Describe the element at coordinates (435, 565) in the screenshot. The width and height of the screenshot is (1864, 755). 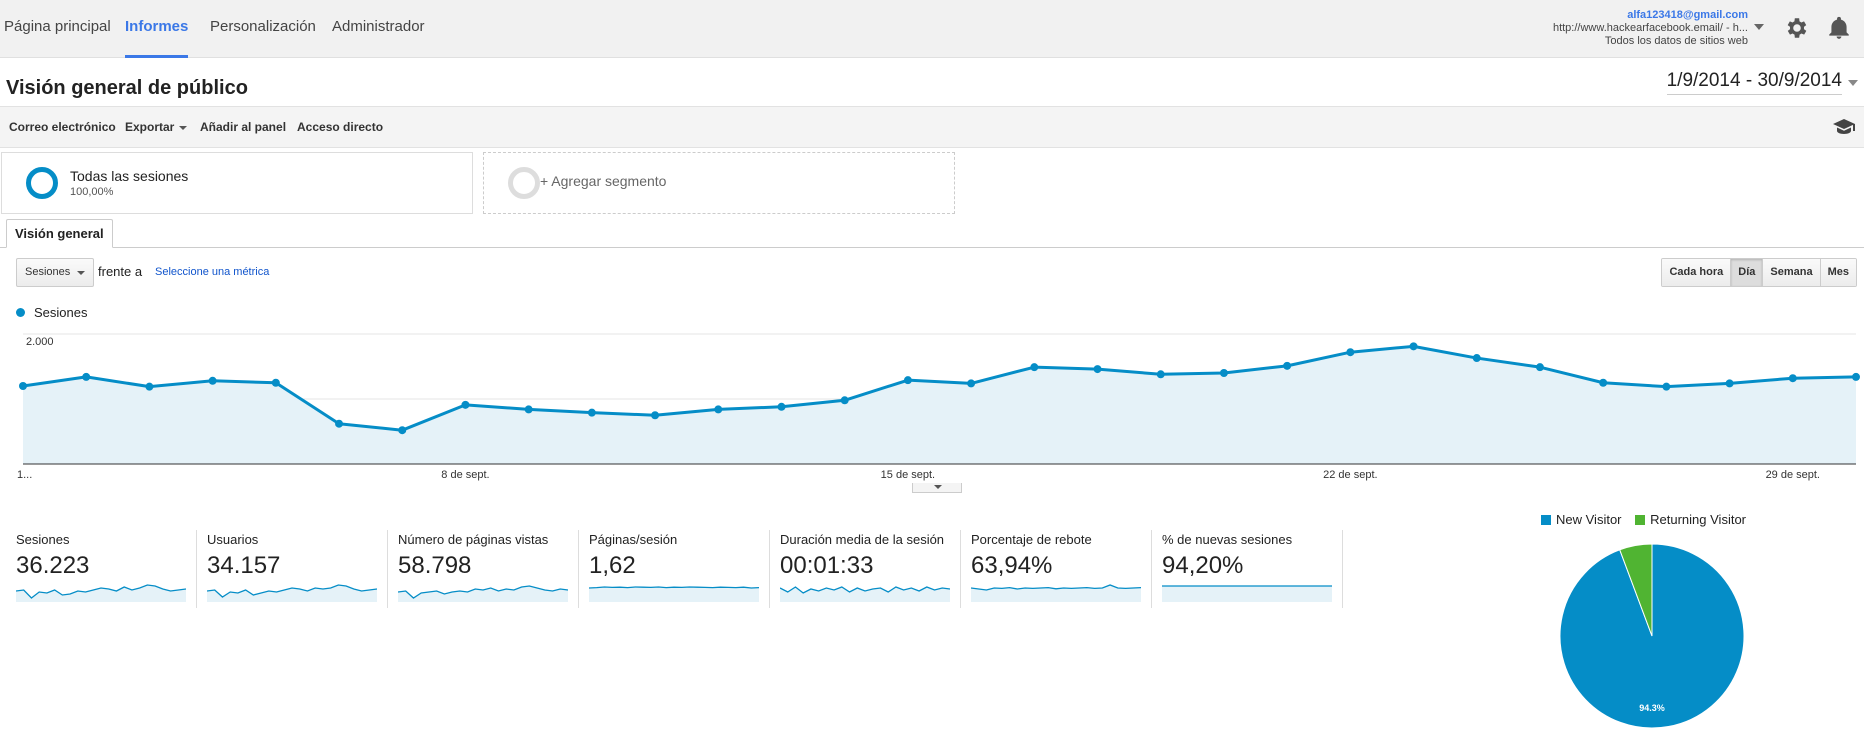
I see `scorecard-value: 58.798` at that location.